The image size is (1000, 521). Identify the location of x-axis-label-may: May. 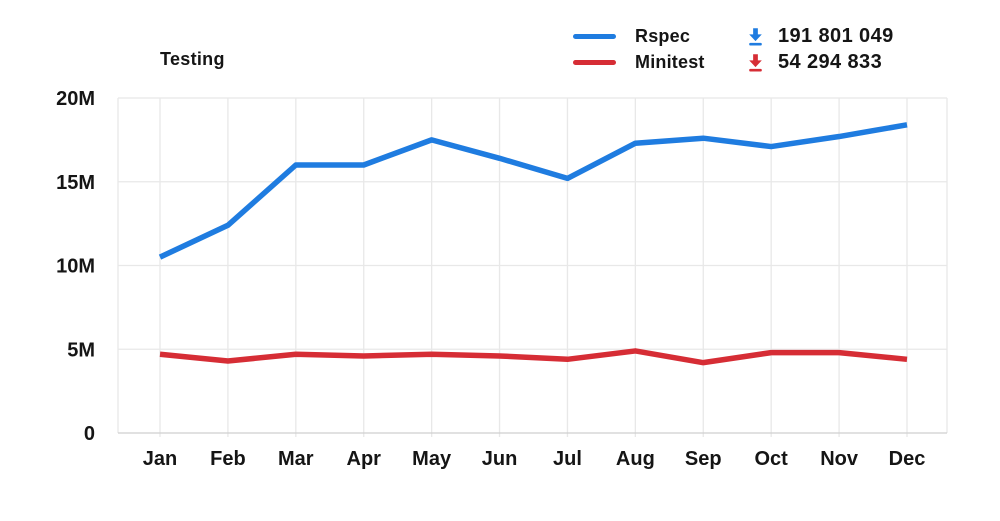
(432, 459).